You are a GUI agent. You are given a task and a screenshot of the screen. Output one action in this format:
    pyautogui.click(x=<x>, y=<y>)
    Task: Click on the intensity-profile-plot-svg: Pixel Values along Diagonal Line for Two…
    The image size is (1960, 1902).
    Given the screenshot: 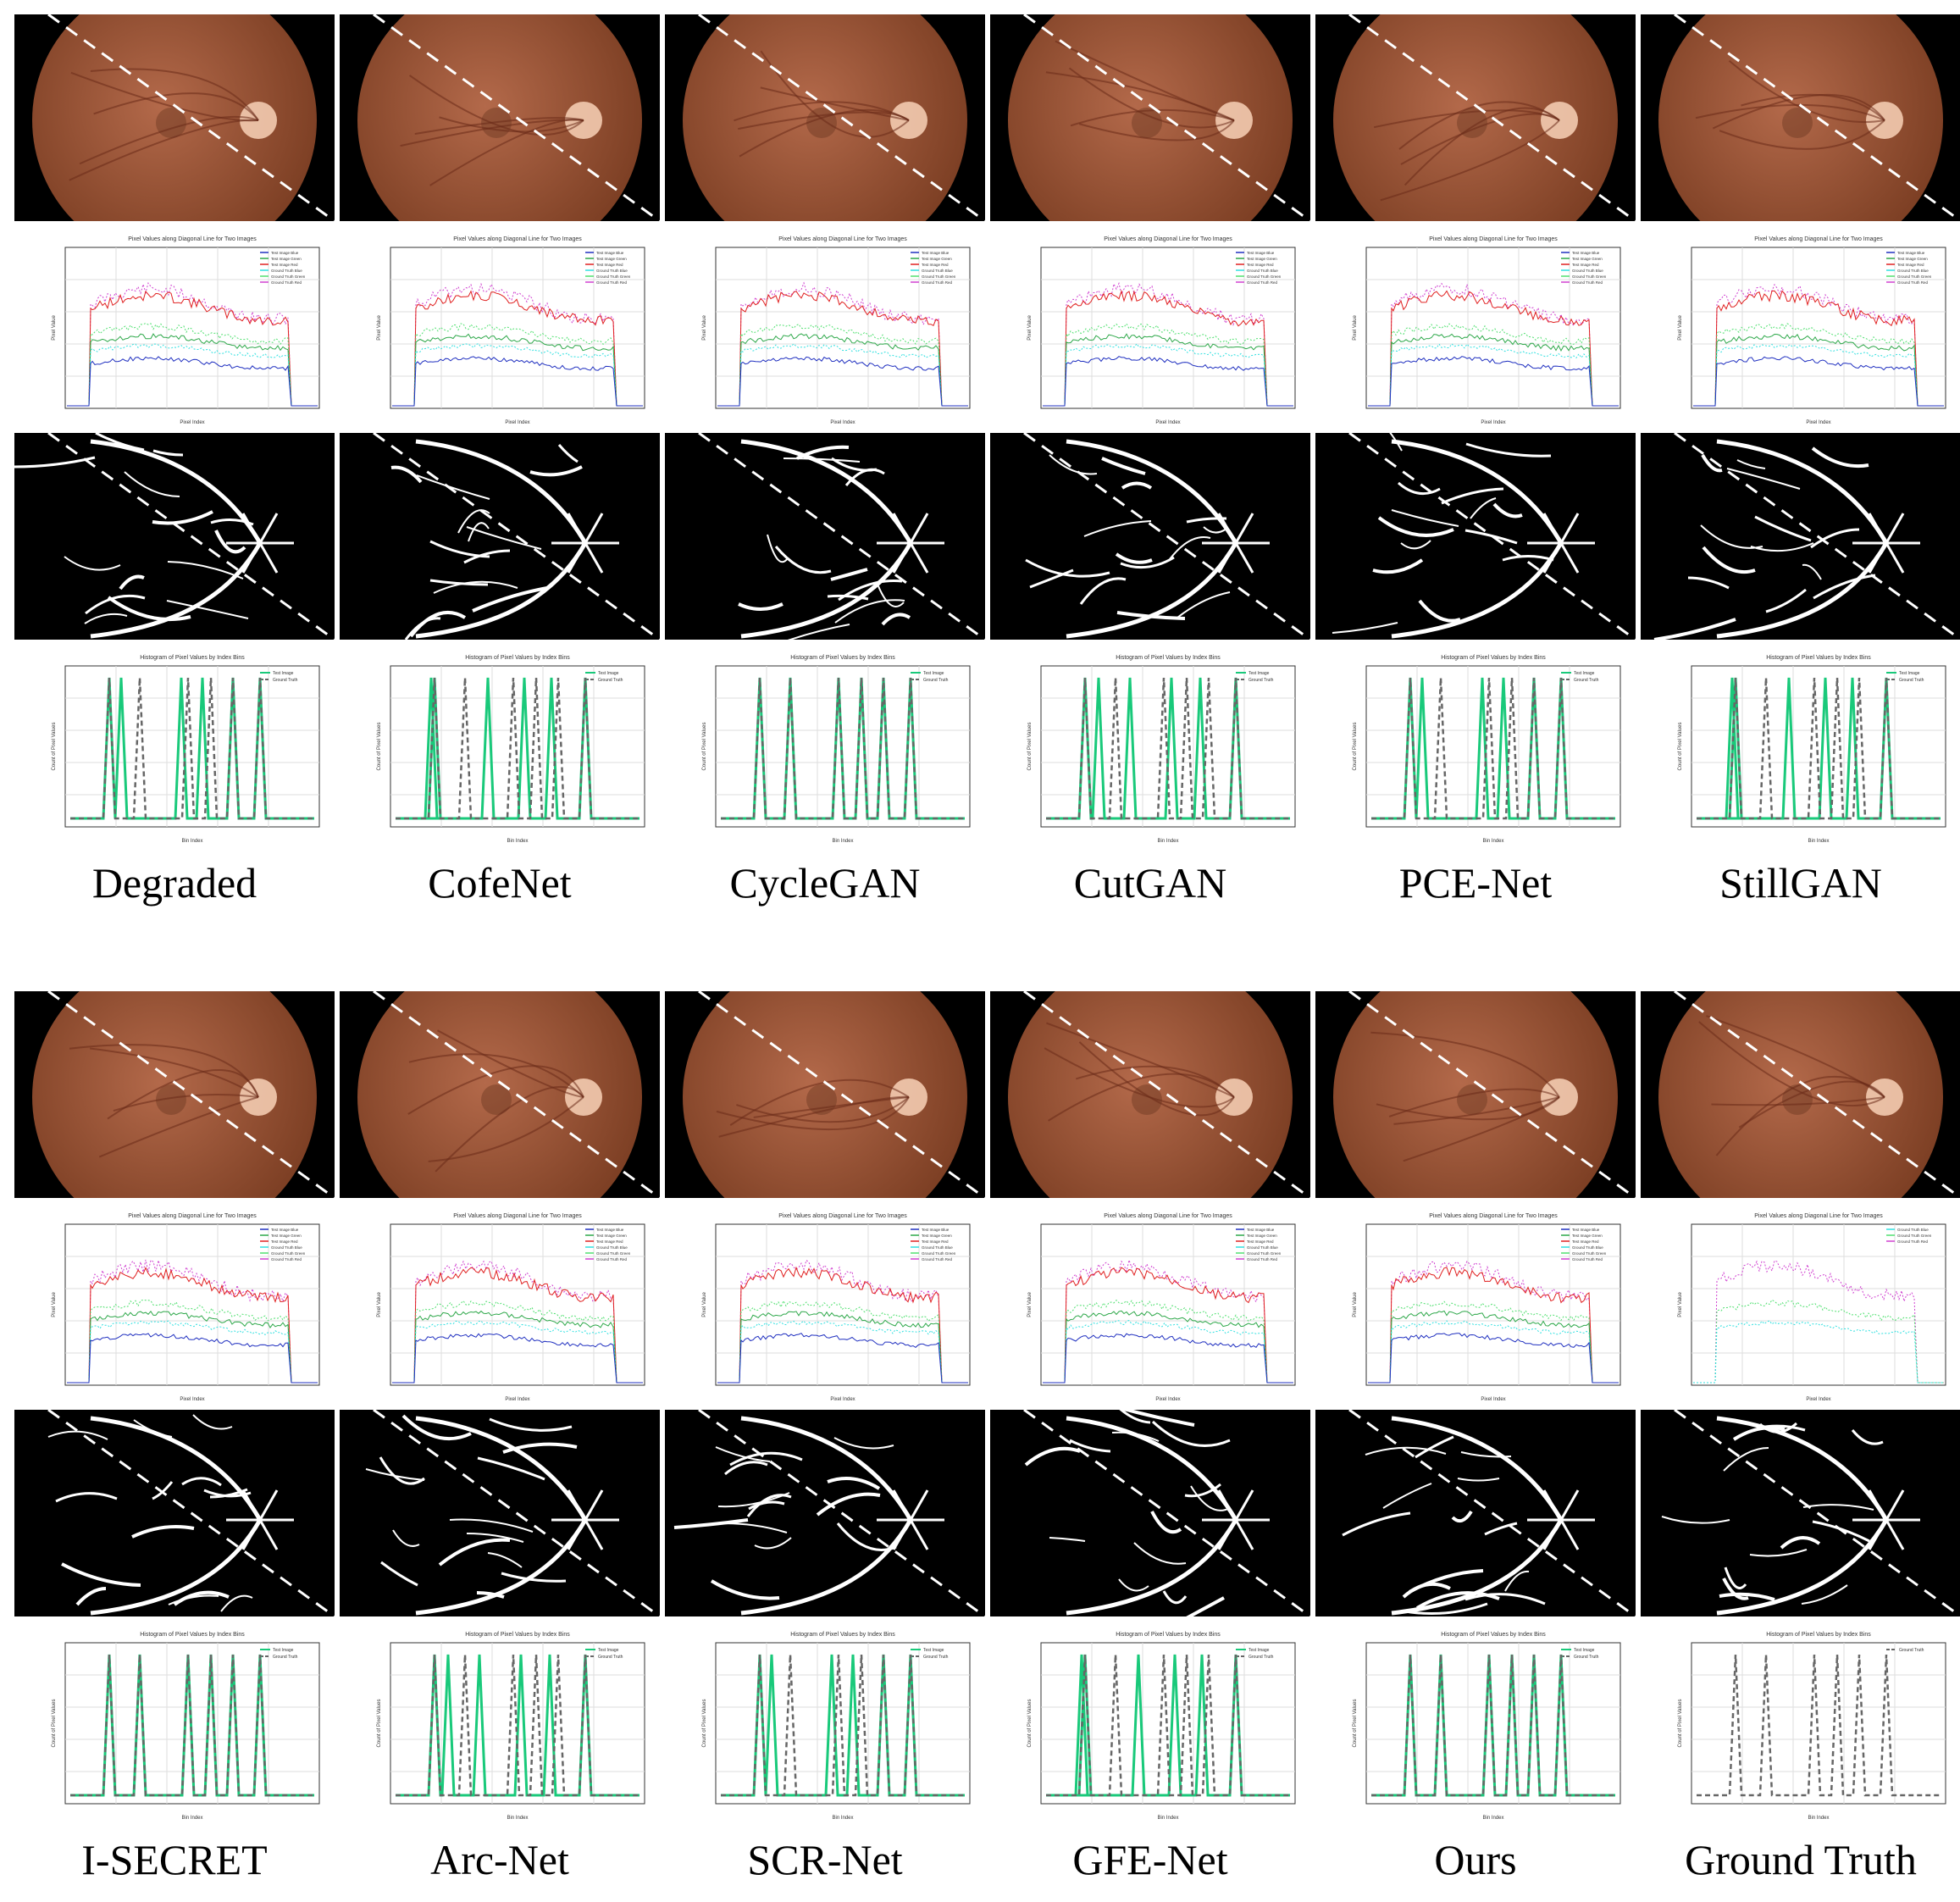 What is the action you would take?
    pyautogui.click(x=1475, y=1304)
    